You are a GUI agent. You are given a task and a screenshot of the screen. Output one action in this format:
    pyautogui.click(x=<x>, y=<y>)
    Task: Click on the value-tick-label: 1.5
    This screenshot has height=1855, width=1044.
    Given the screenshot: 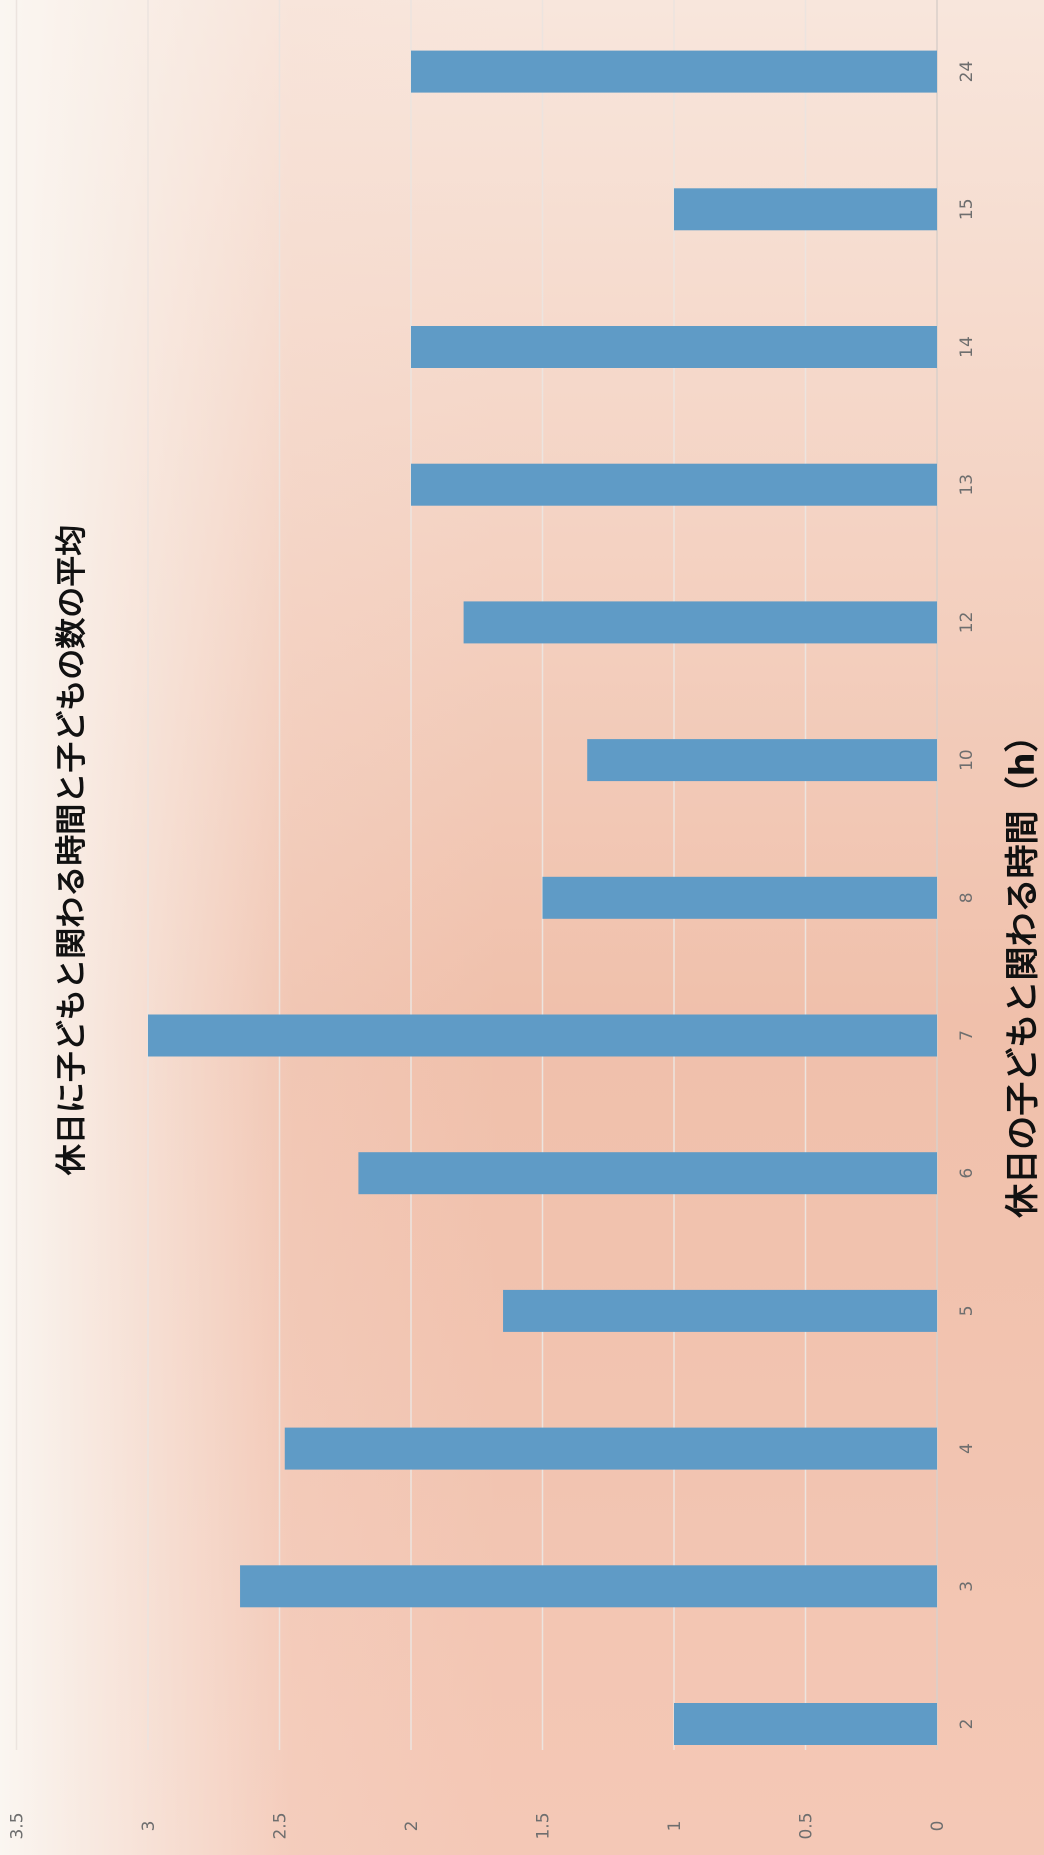 What is the action you would take?
    pyautogui.click(x=544, y=1825)
    